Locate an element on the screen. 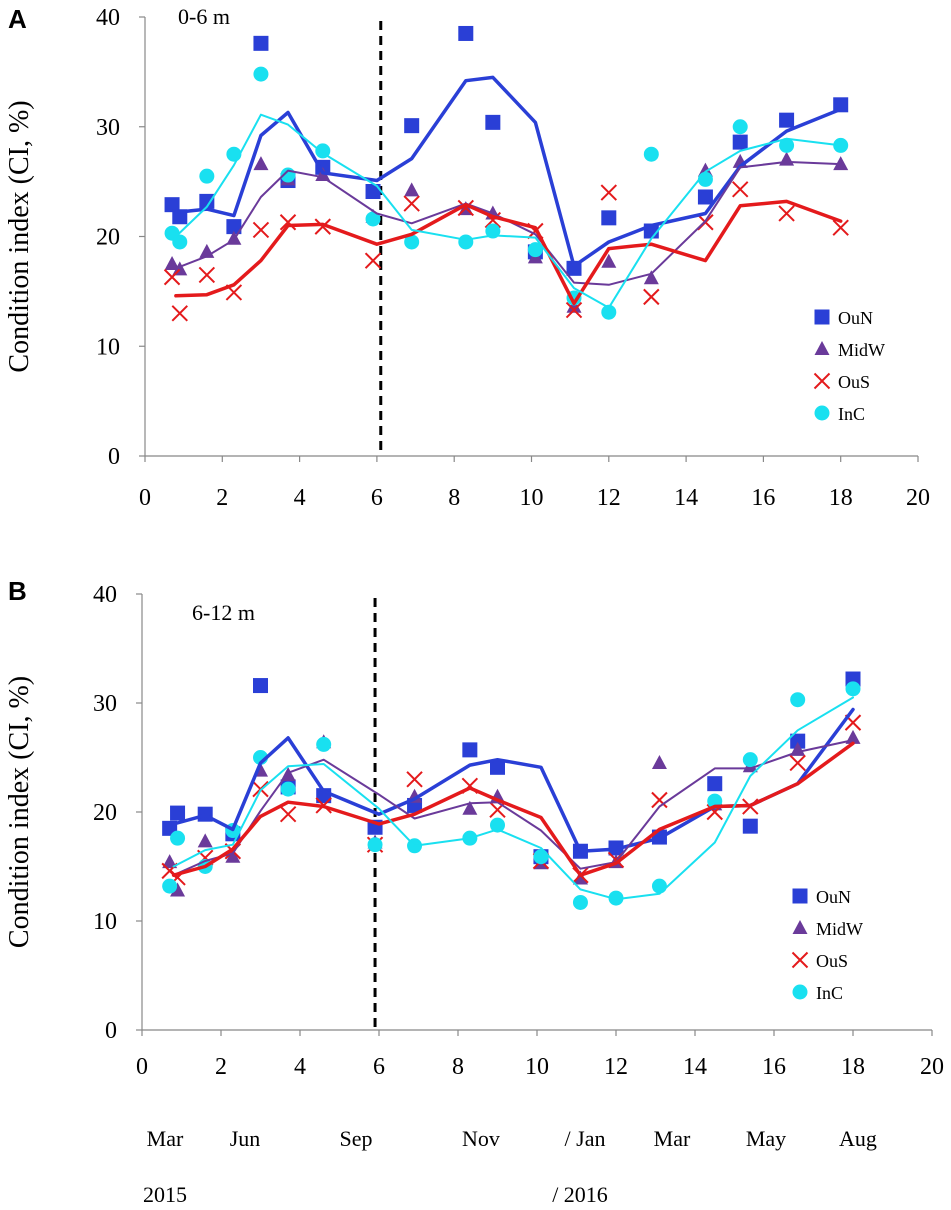  y-tick-label: 40 is located at coordinates (105, 595).